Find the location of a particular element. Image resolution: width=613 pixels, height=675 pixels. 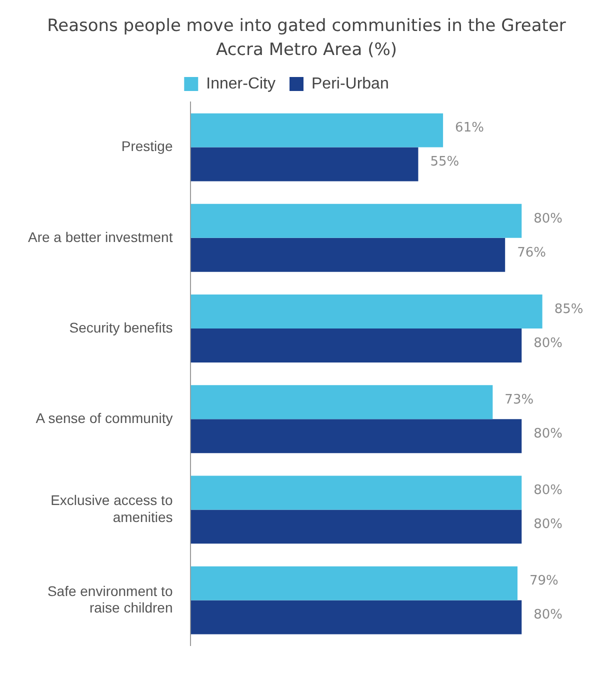

y-tick-label: A sense of community is located at coordinates (104, 418).